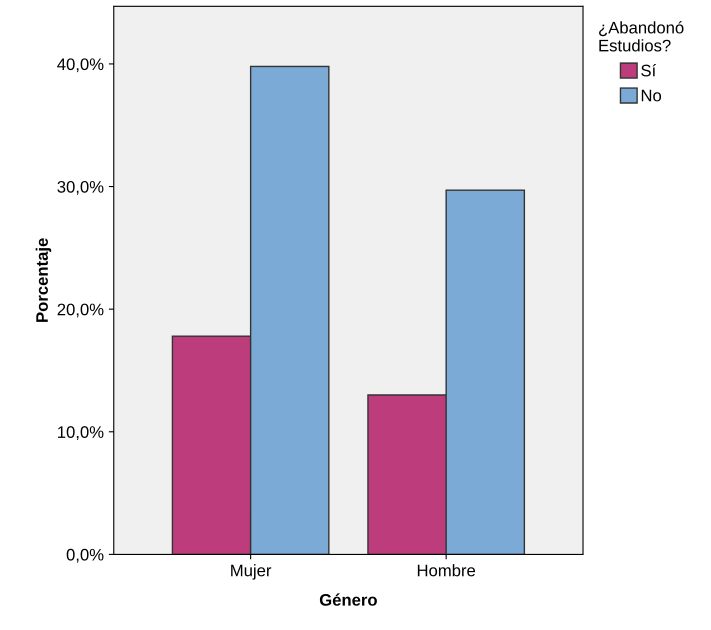 This screenshot has width=711, height=630. I want to click on y-tick-label: 10,0%, so click(81, 433).